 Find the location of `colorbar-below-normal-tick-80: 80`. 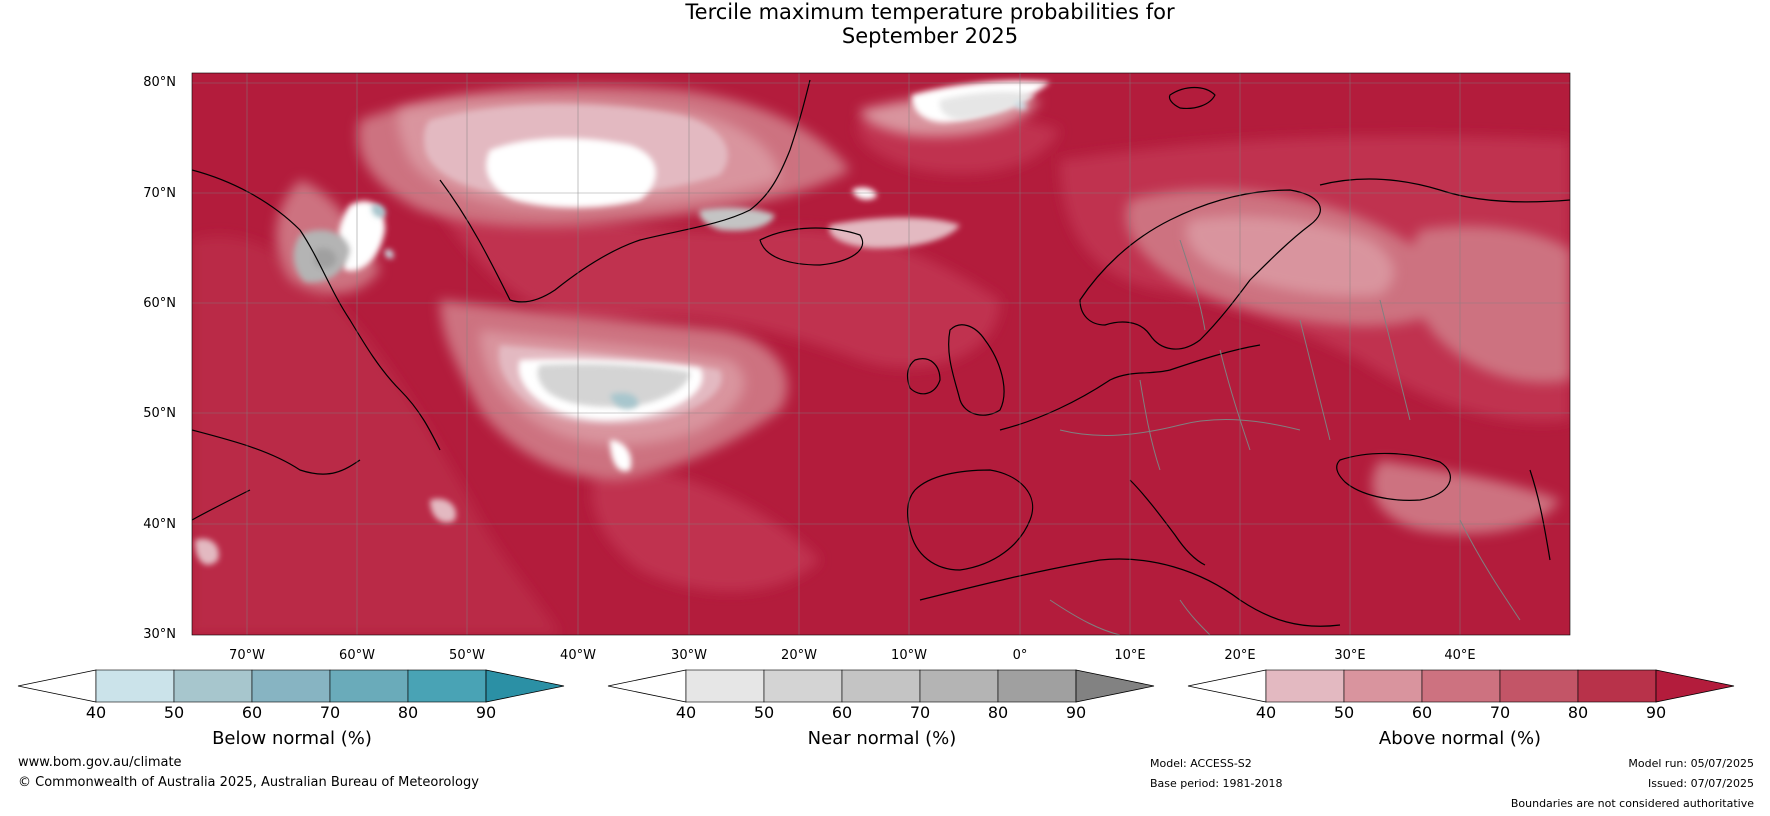

colorbar-below-normal-tick-80: 80 is located at coordinates (408, 712).